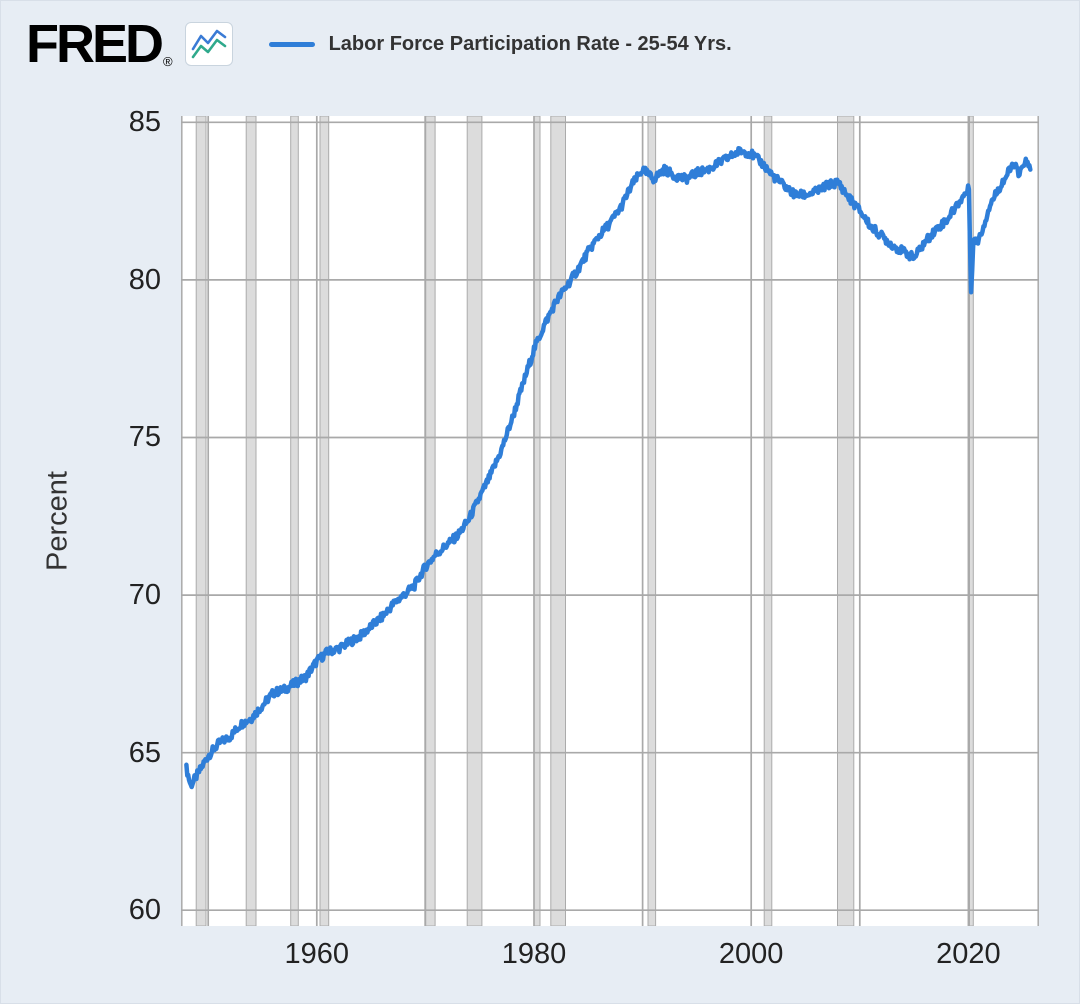  What do you see at coordinates (144, 122) in the screenshot?
I see `y-tick-label: 85` at bounding box center [144, 122].